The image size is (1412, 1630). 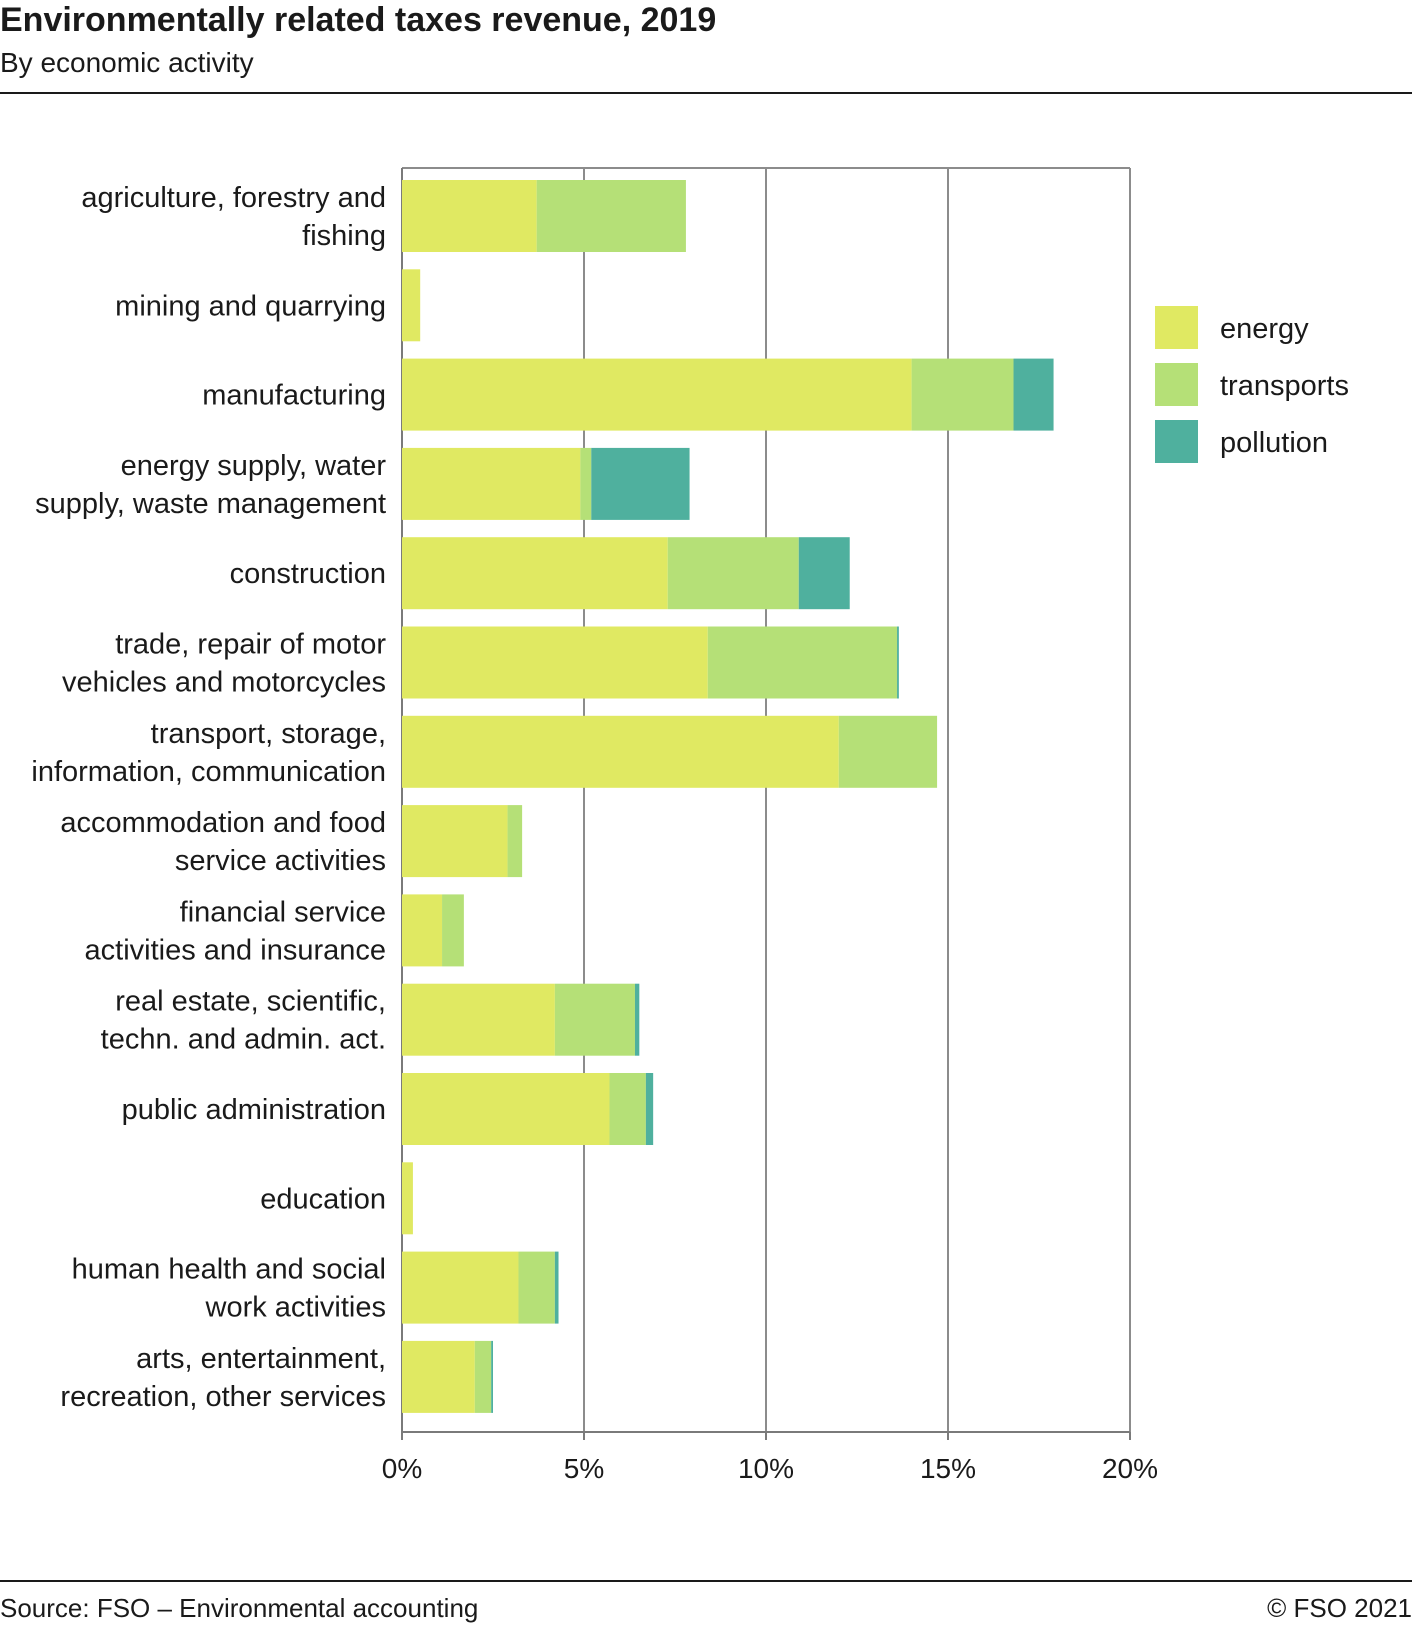 I want to click on category-label: fishing, so click(x=344, y=236).